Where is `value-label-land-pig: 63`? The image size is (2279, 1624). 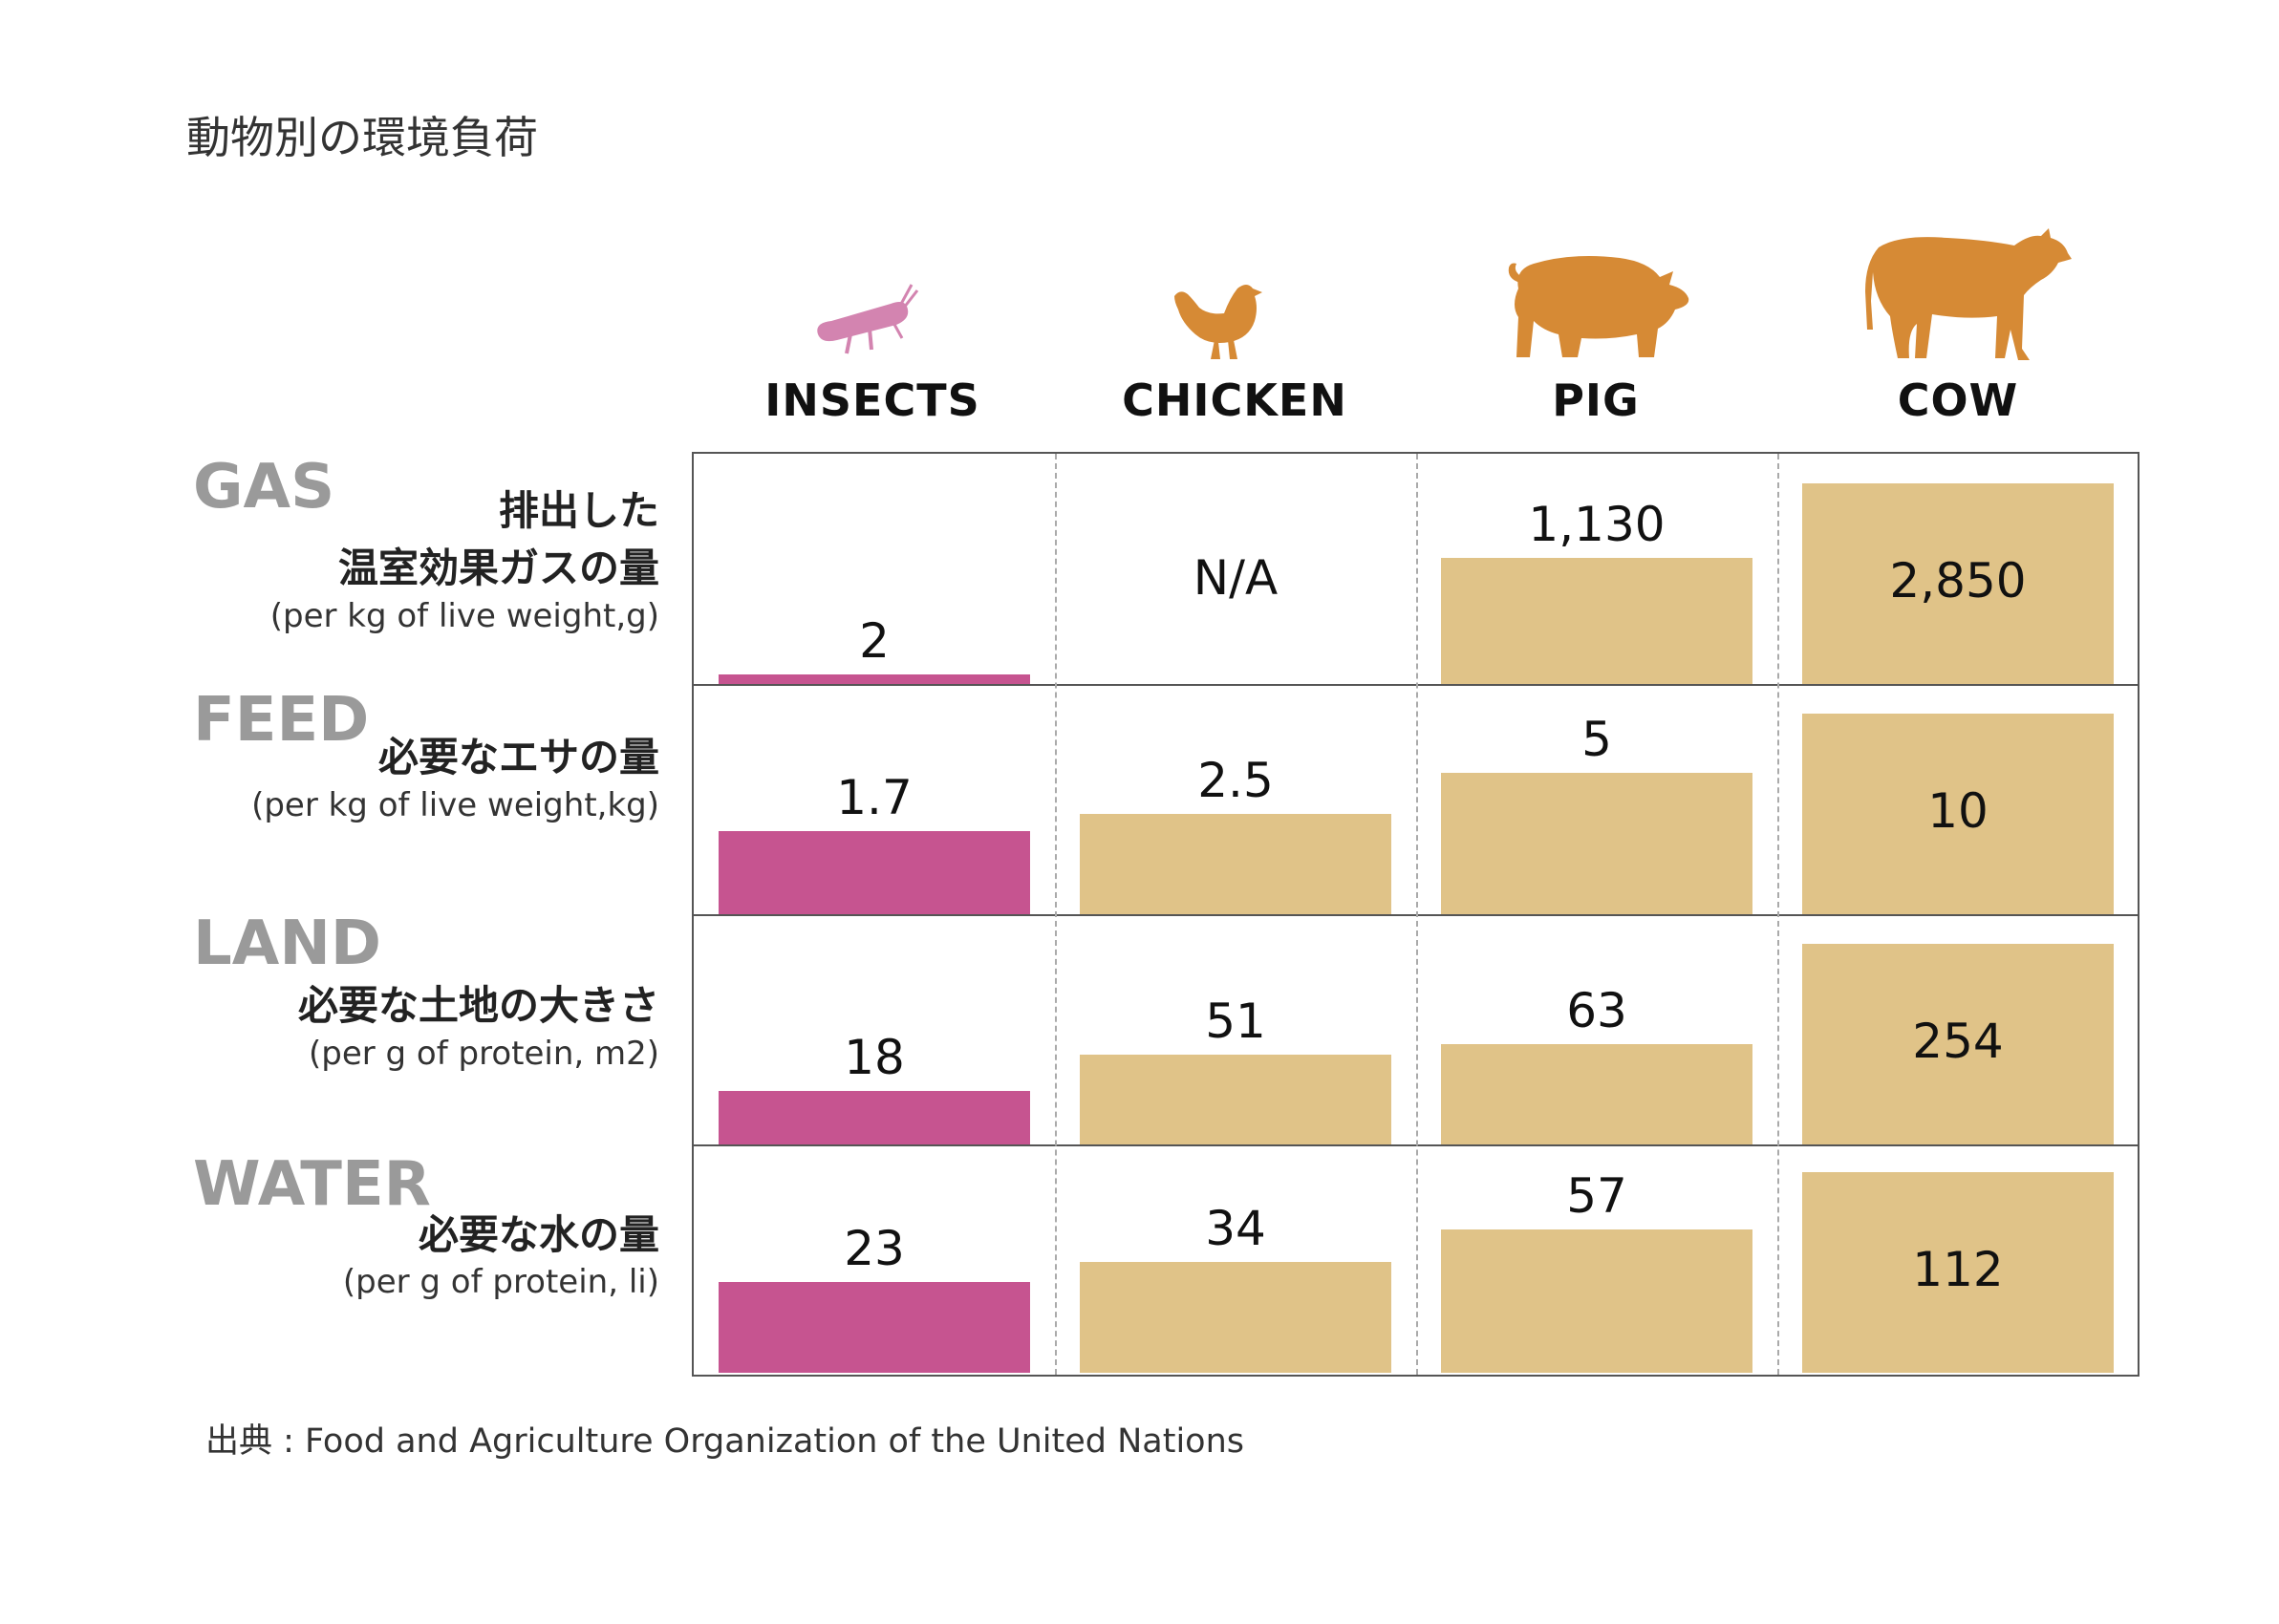 value-label-land-pig: 63 is located at coordinates (1597, 1011).